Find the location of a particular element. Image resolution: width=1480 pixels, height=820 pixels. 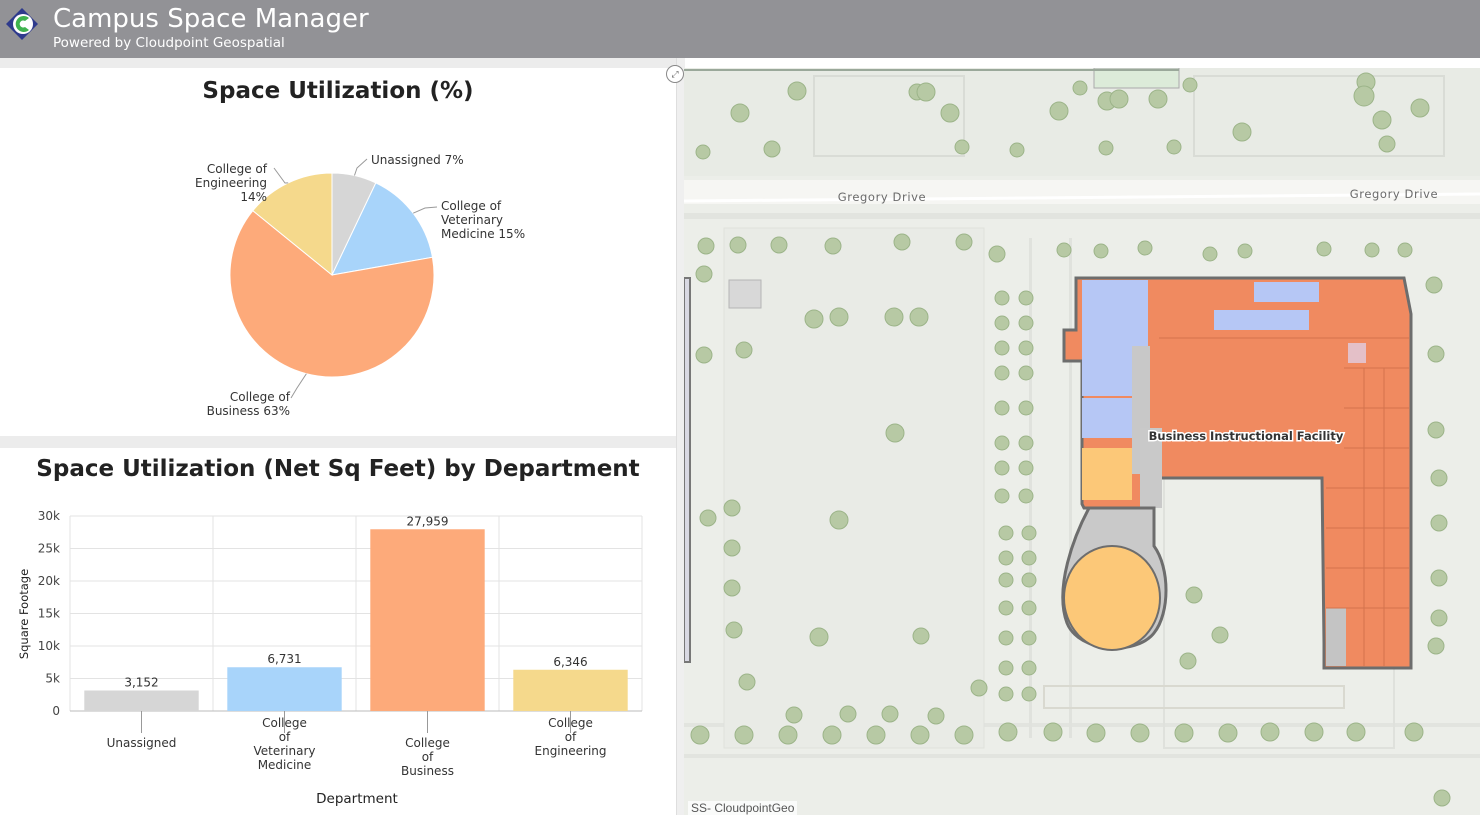

building-business-instructional-facility is located at coordinates (1237, 473).